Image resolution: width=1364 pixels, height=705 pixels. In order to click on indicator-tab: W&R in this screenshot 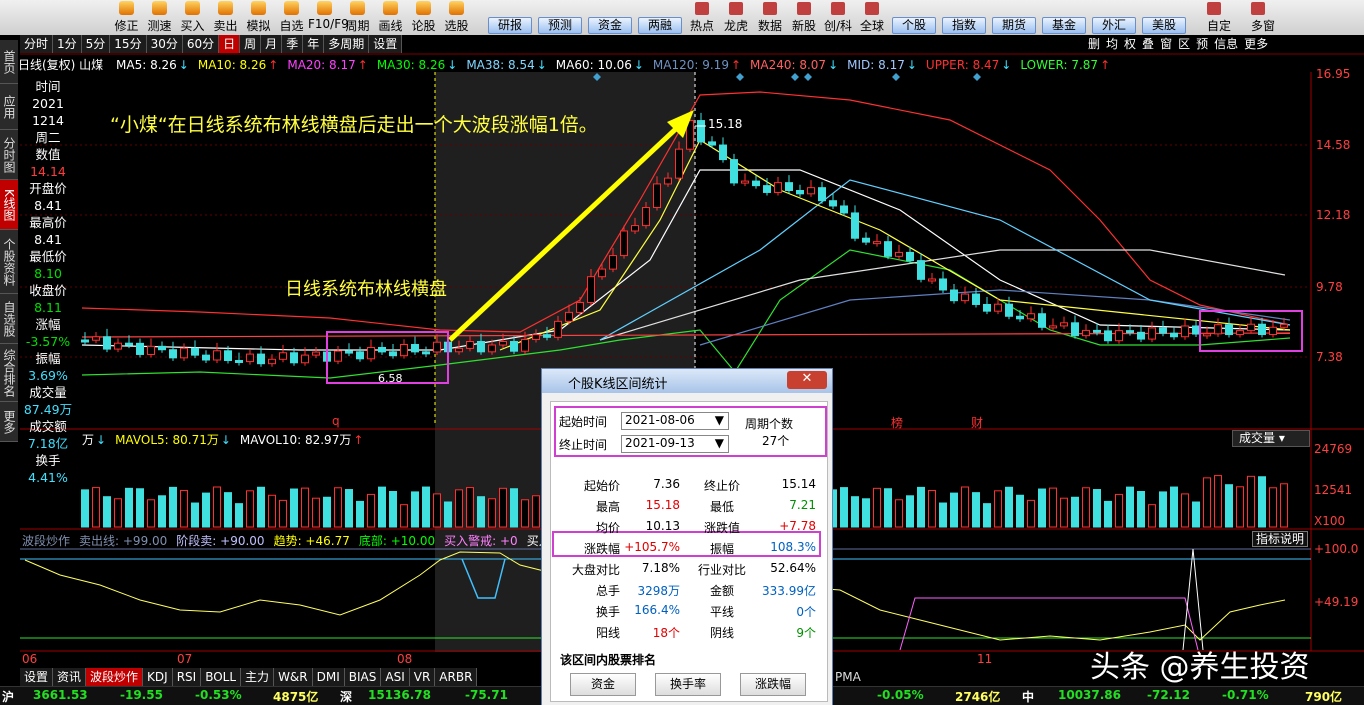, I will do `click(293, 677)`.